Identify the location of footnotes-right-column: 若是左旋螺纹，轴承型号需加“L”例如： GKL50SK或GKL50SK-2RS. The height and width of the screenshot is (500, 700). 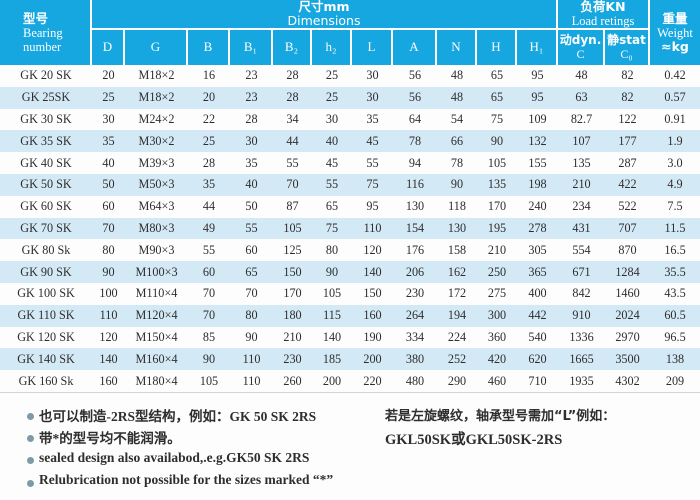
(542, 447).